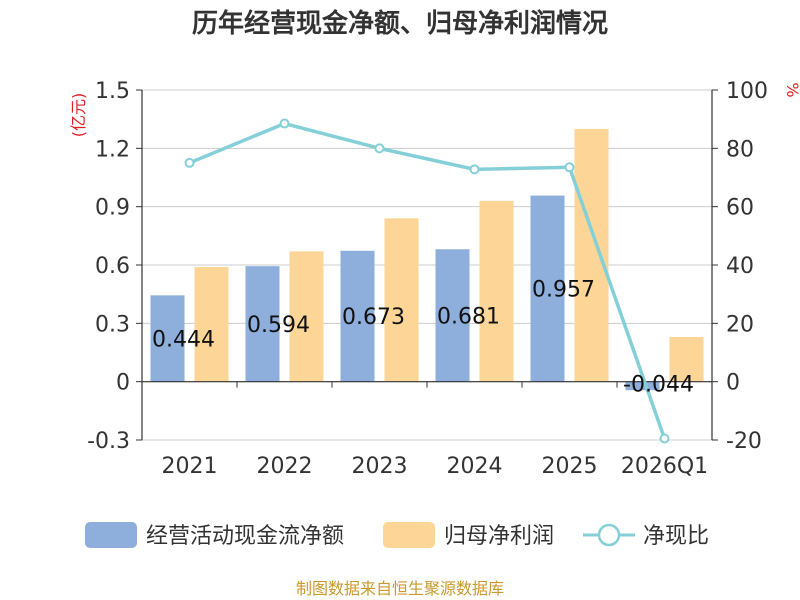 The height and width of the screenshot is (600, 800). I want to click on left-tick-label: 1.5, so click(112, 91).